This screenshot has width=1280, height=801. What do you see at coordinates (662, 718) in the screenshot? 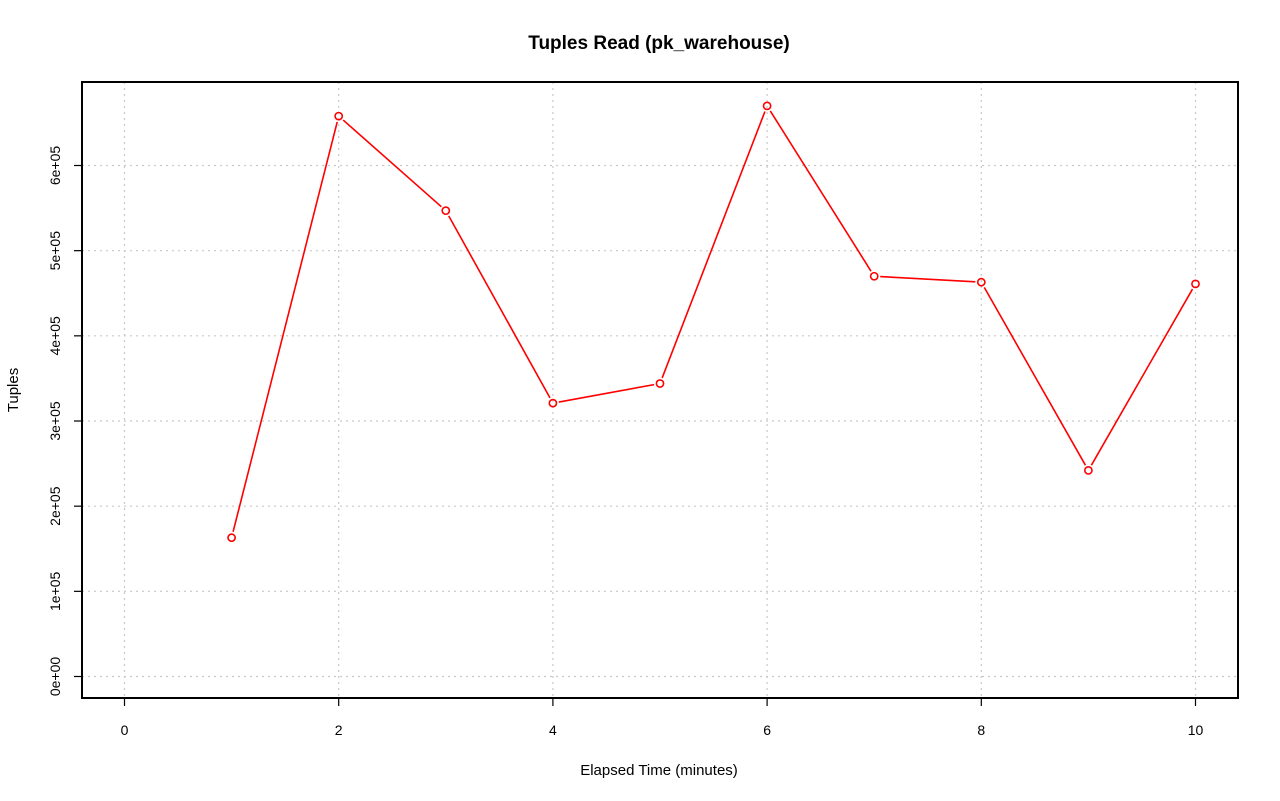
I see `x-axis: 0 2 4 6 8 10` at bounding box center [662, 718].